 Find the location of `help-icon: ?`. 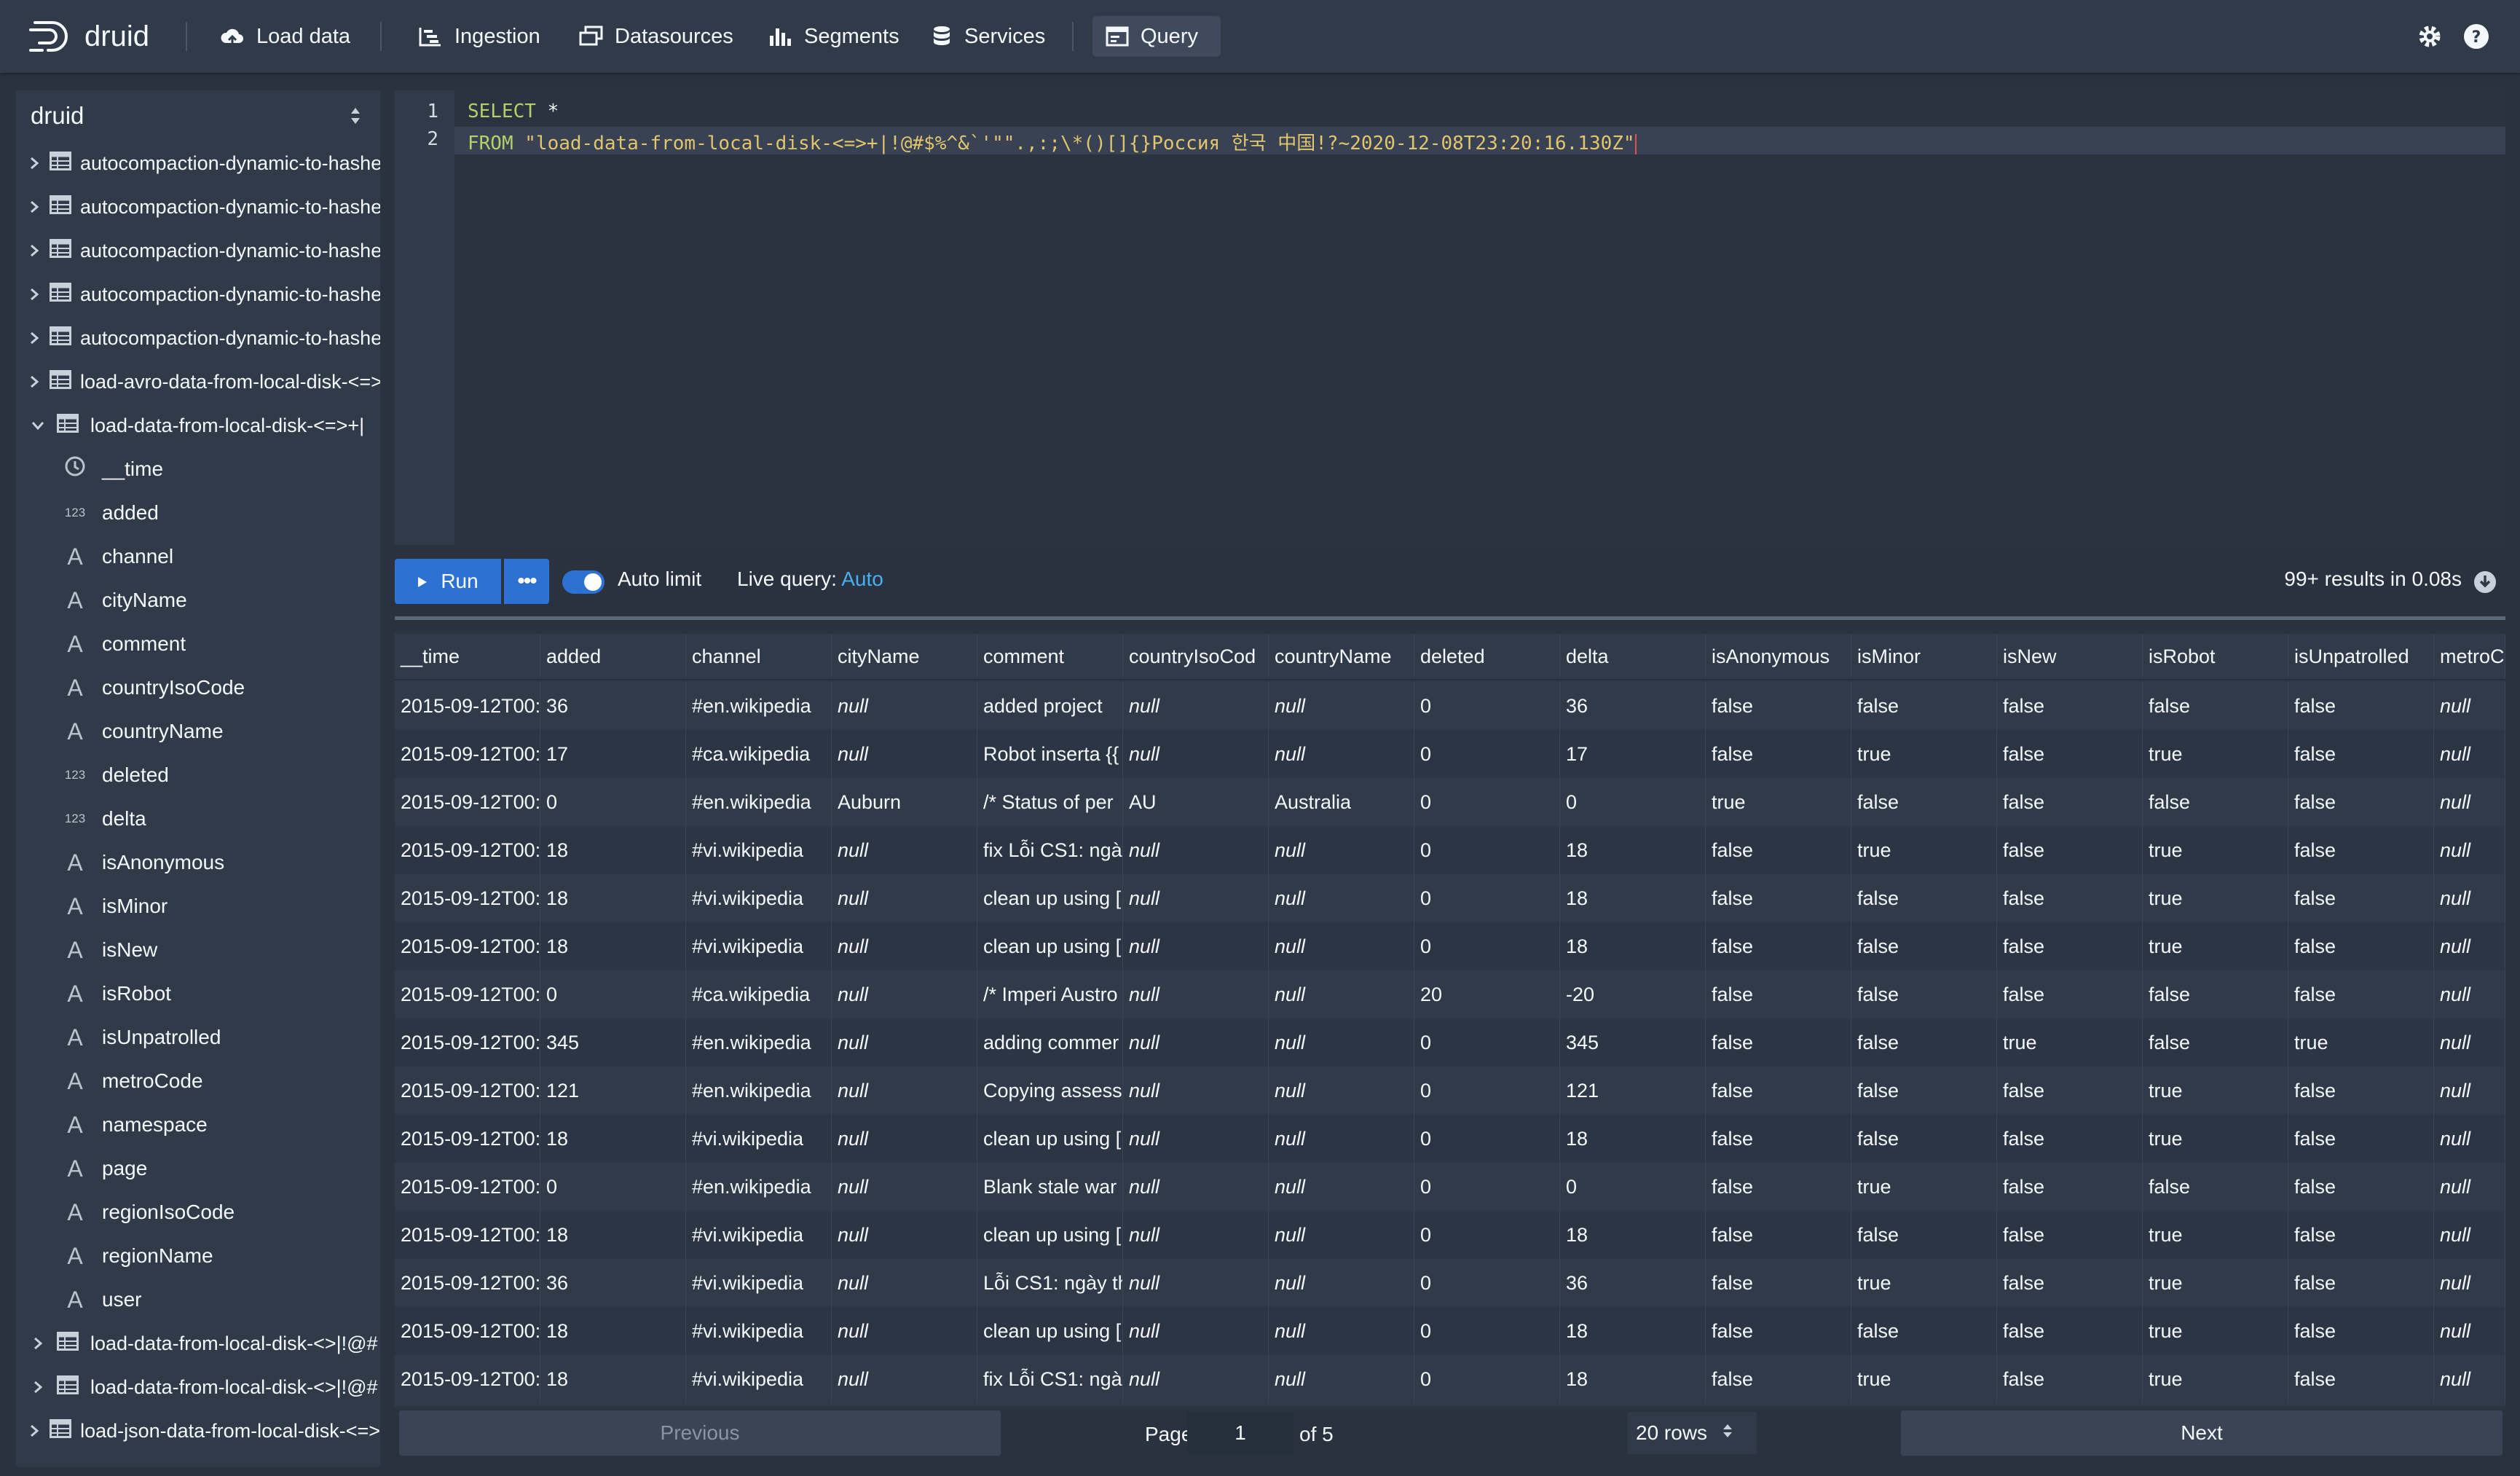

help-icon: ? is located at coordinates (2476, 37).